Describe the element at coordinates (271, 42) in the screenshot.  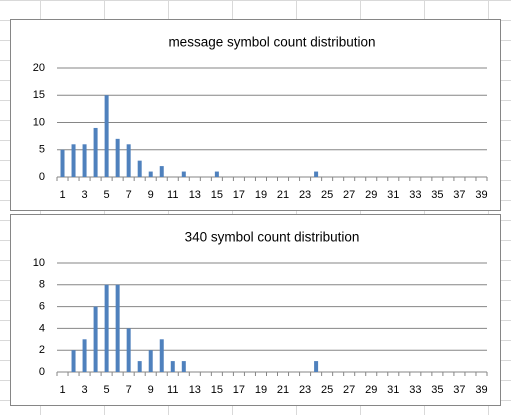
I see `chart-title: message symbol count distribution` at that location.